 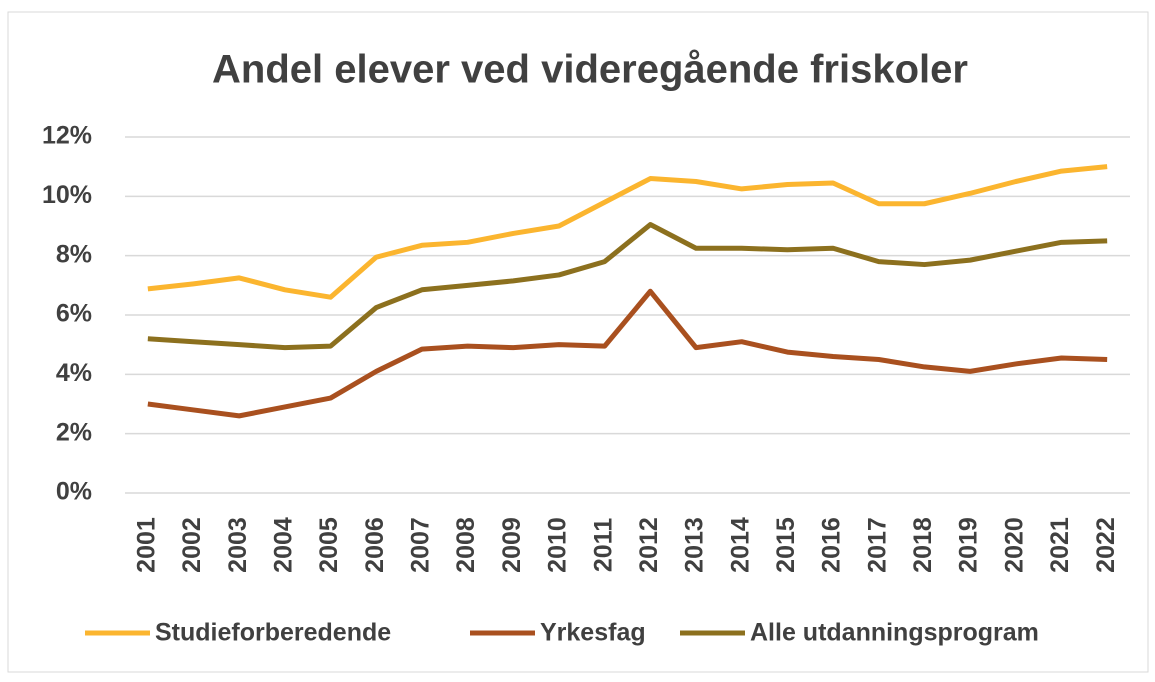 I want to click on y-tick-label: 0%, so click(x=74, y=492).